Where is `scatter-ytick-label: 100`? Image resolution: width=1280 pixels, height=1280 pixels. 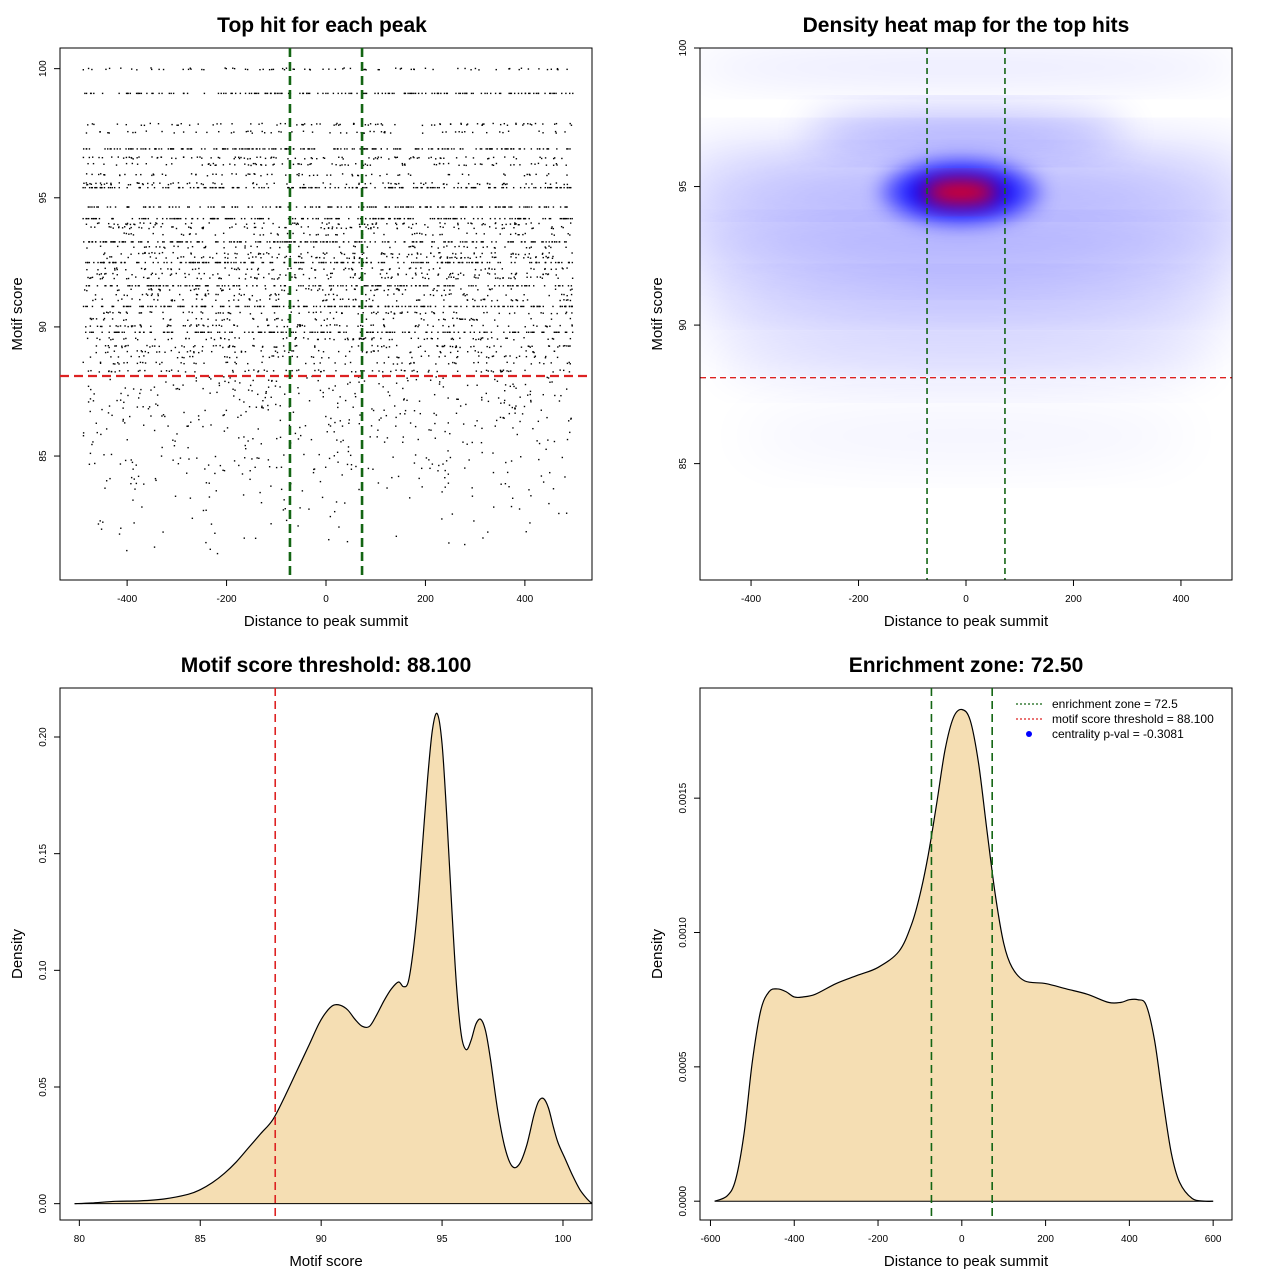
scatter-ytick-label: 100 is located at coordinates (43, 68).